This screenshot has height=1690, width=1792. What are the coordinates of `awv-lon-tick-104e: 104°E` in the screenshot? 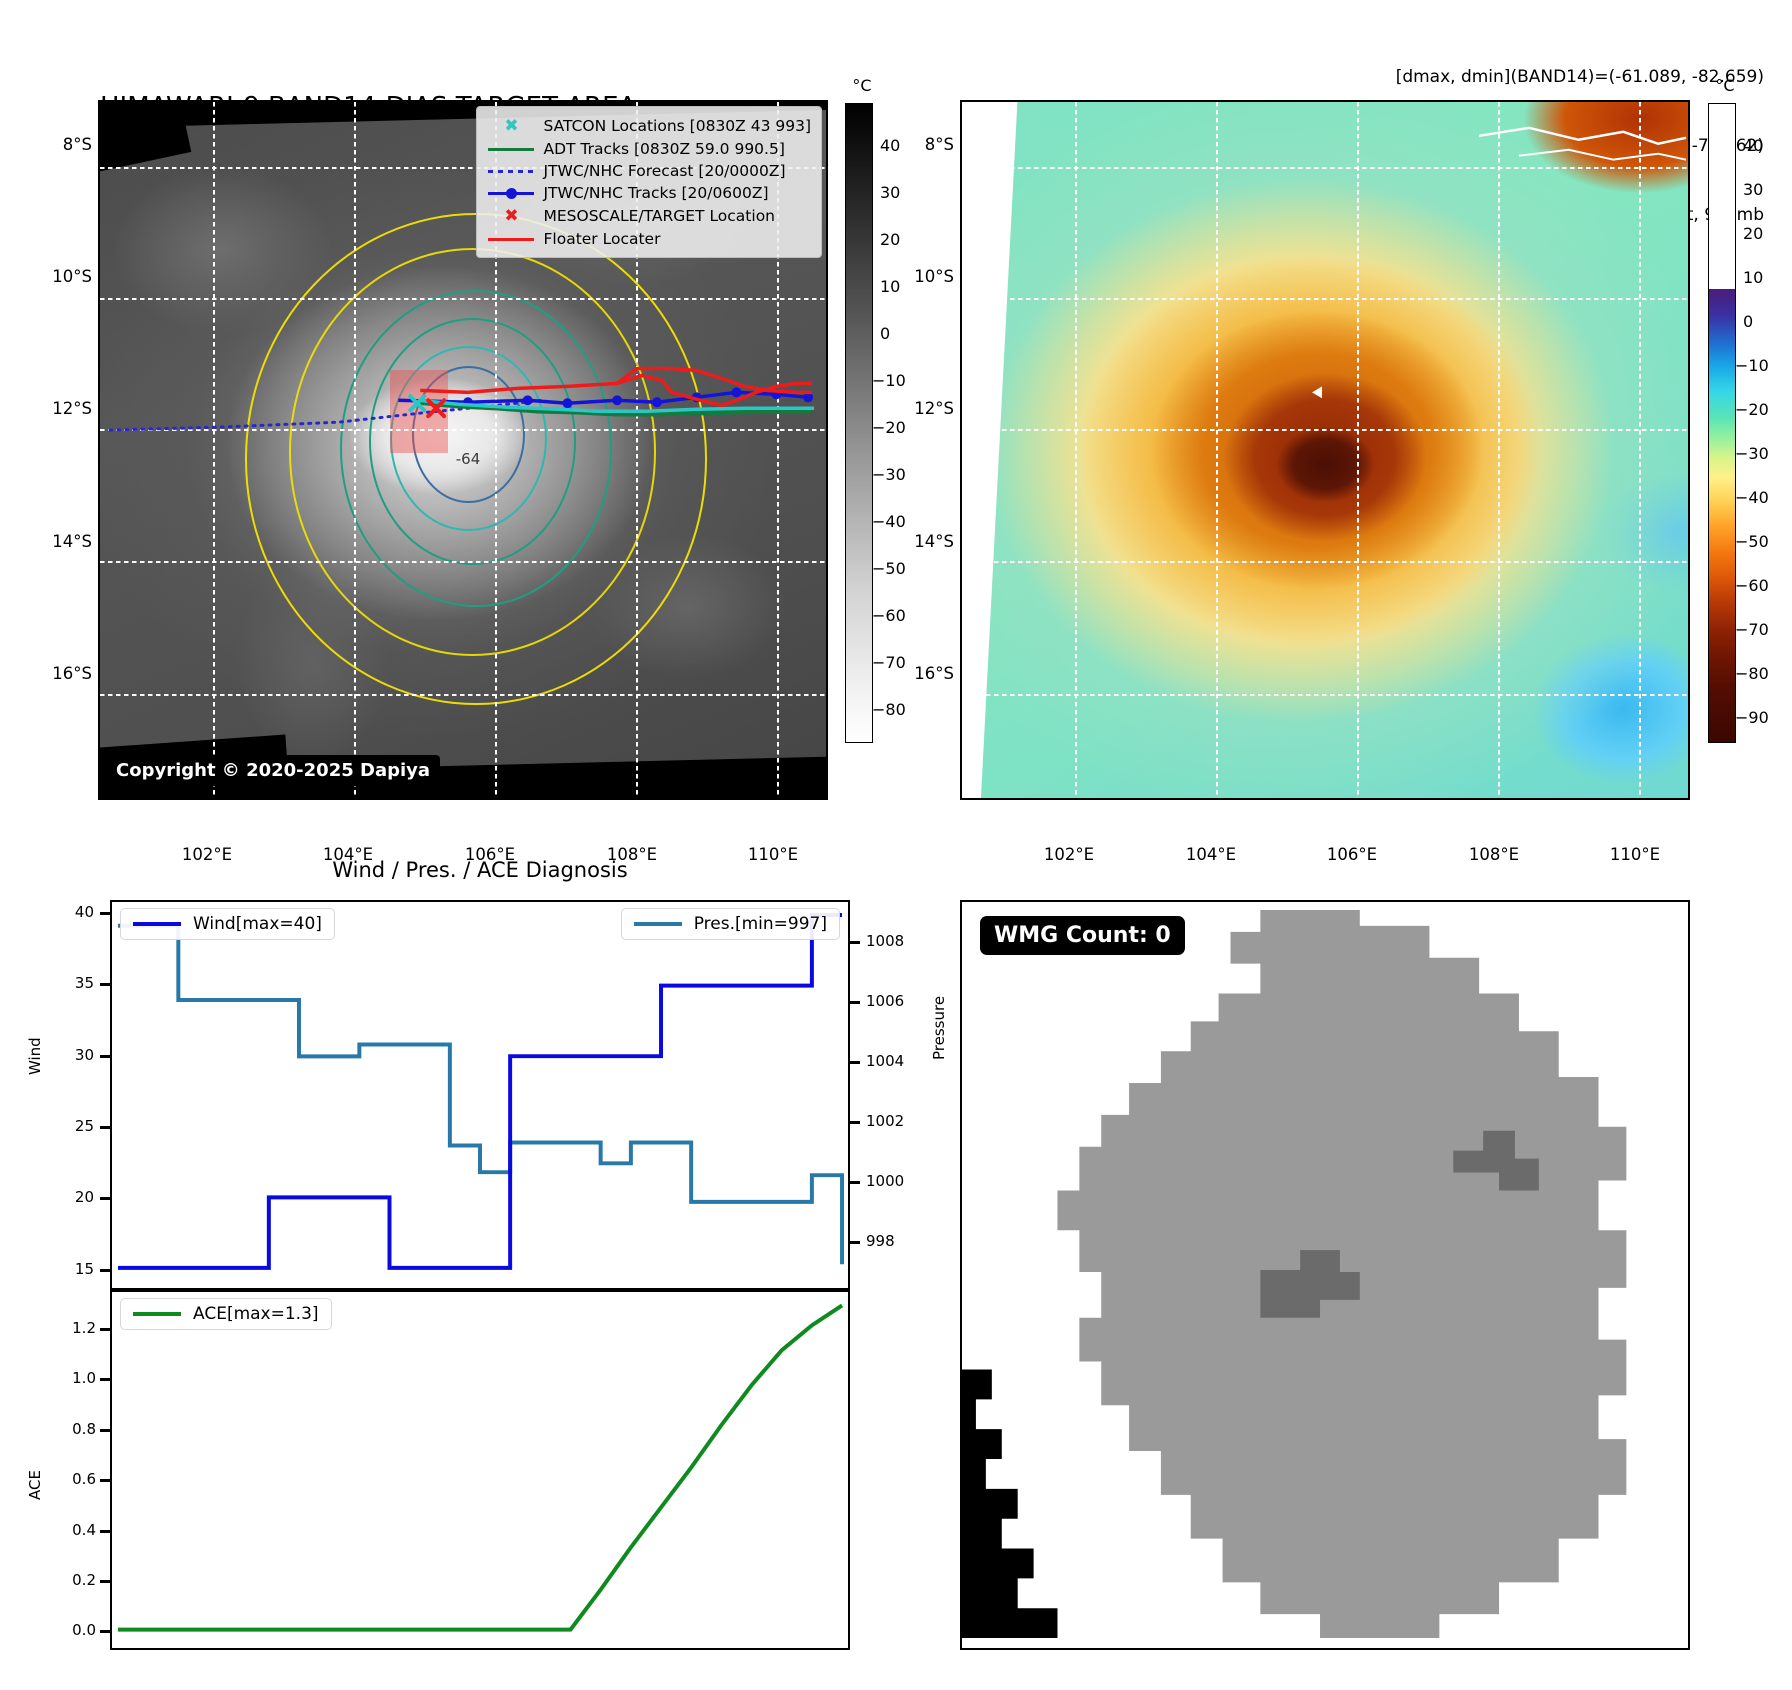 It's located at (1211, 854).